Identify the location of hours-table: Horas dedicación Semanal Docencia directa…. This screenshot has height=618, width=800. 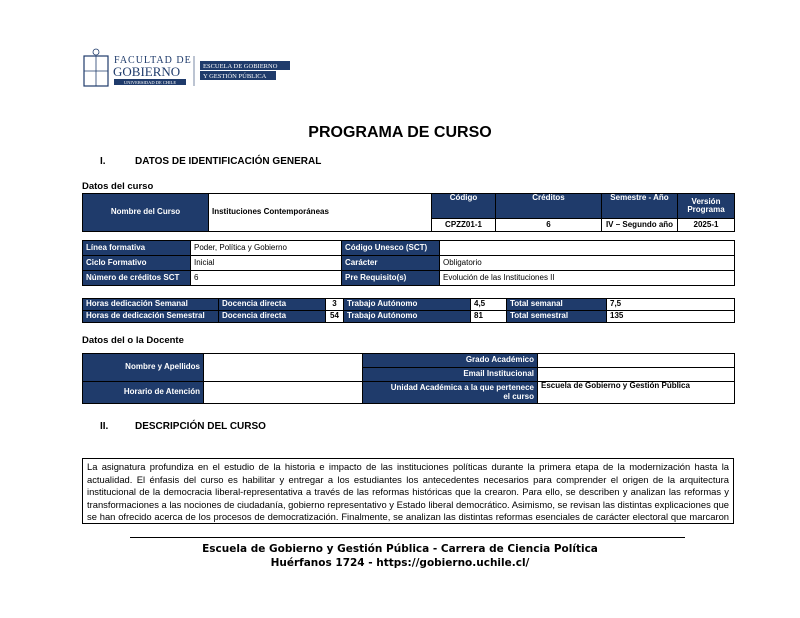
(408, 310).